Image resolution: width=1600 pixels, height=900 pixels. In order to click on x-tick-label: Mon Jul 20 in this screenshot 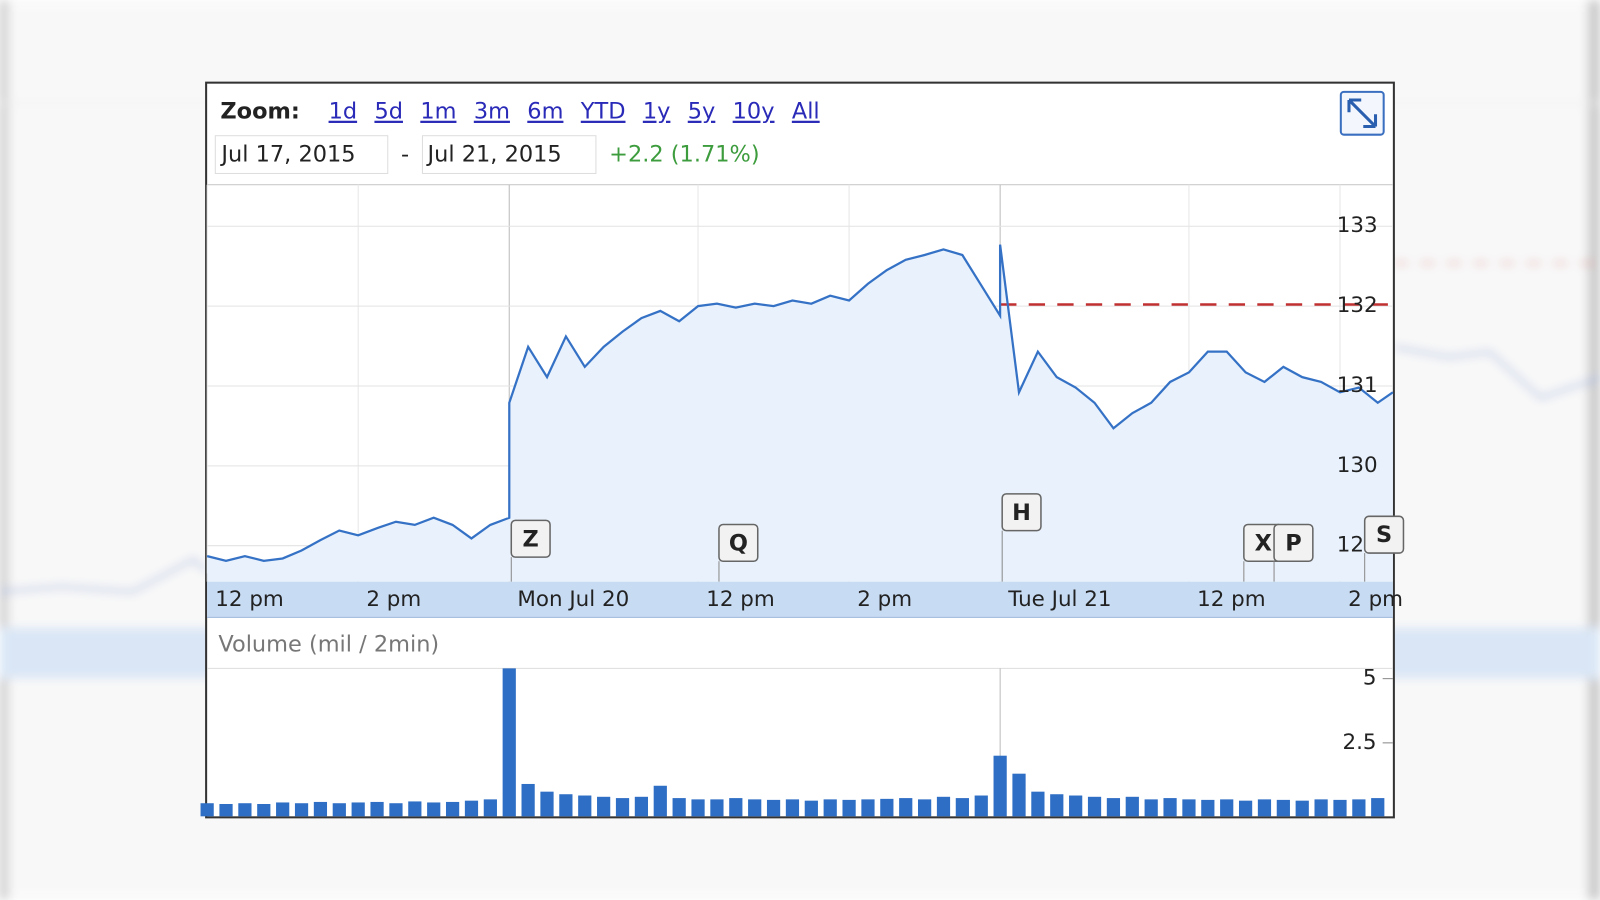, I will do `click(573, 599)`.